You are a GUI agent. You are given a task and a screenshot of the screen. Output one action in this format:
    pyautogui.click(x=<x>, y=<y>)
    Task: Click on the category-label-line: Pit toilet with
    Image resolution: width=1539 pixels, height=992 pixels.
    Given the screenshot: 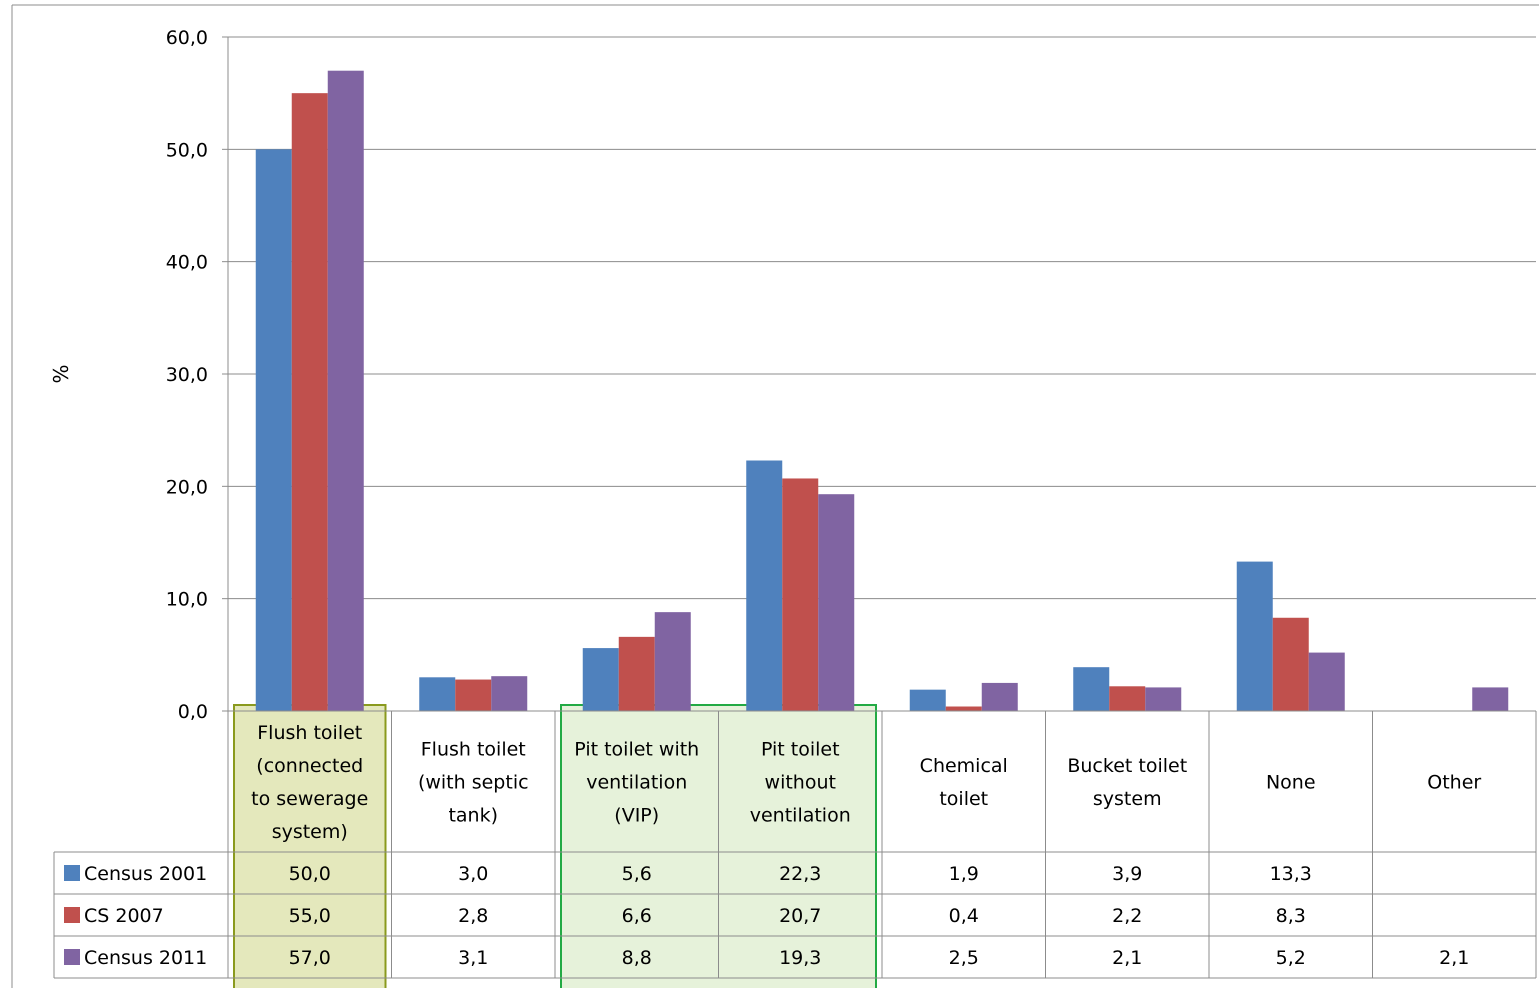 What is the action you would take?
    pyautogui.click(x=636, y=750)
    